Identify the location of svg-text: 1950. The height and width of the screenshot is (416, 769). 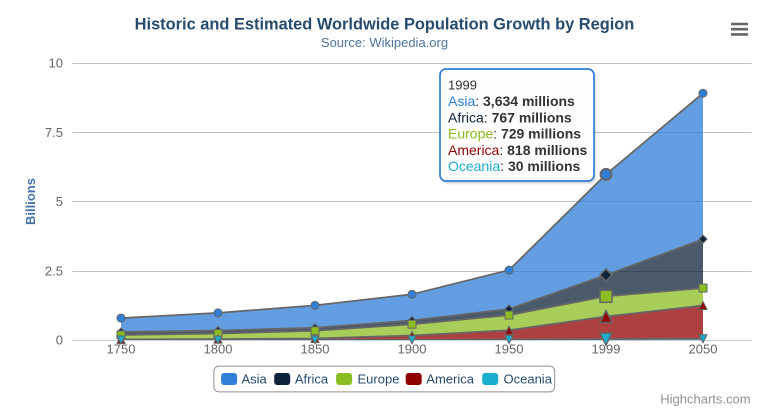
(509, 349).